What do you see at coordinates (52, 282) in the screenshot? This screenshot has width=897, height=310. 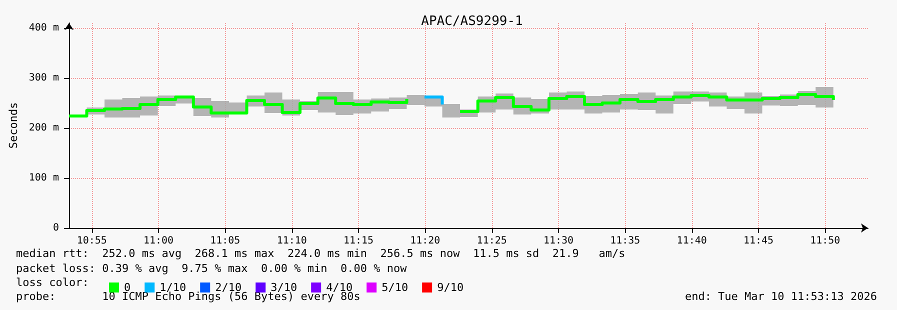 I see `legend-title: loss color:` at bounding box center [52, 282].